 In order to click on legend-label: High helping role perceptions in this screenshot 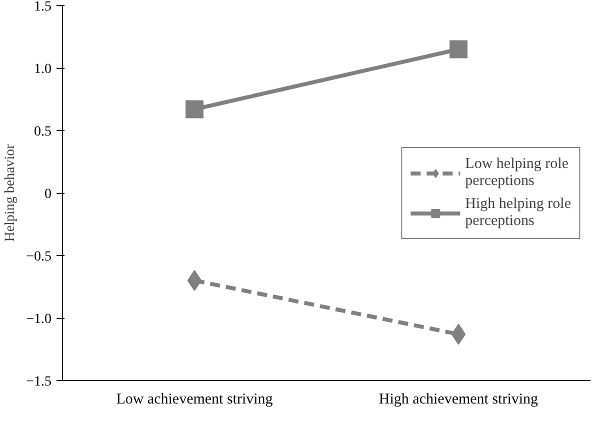, I will do `click(518, 213)`.